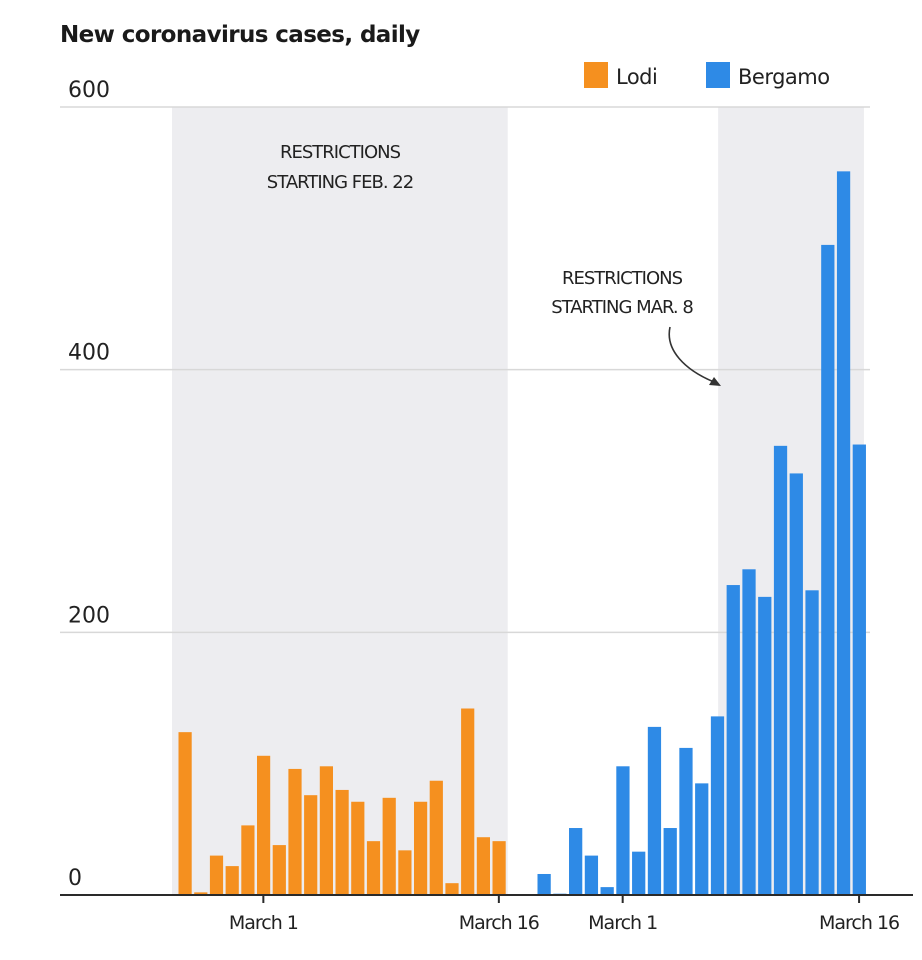 This screenshot has height=960, width=922. What do you see at coordinates (622, 307) in the screenshot?
I see `annotation-bergamo-line2: STARTING MAR. 8` at bounding box center [622, 307].